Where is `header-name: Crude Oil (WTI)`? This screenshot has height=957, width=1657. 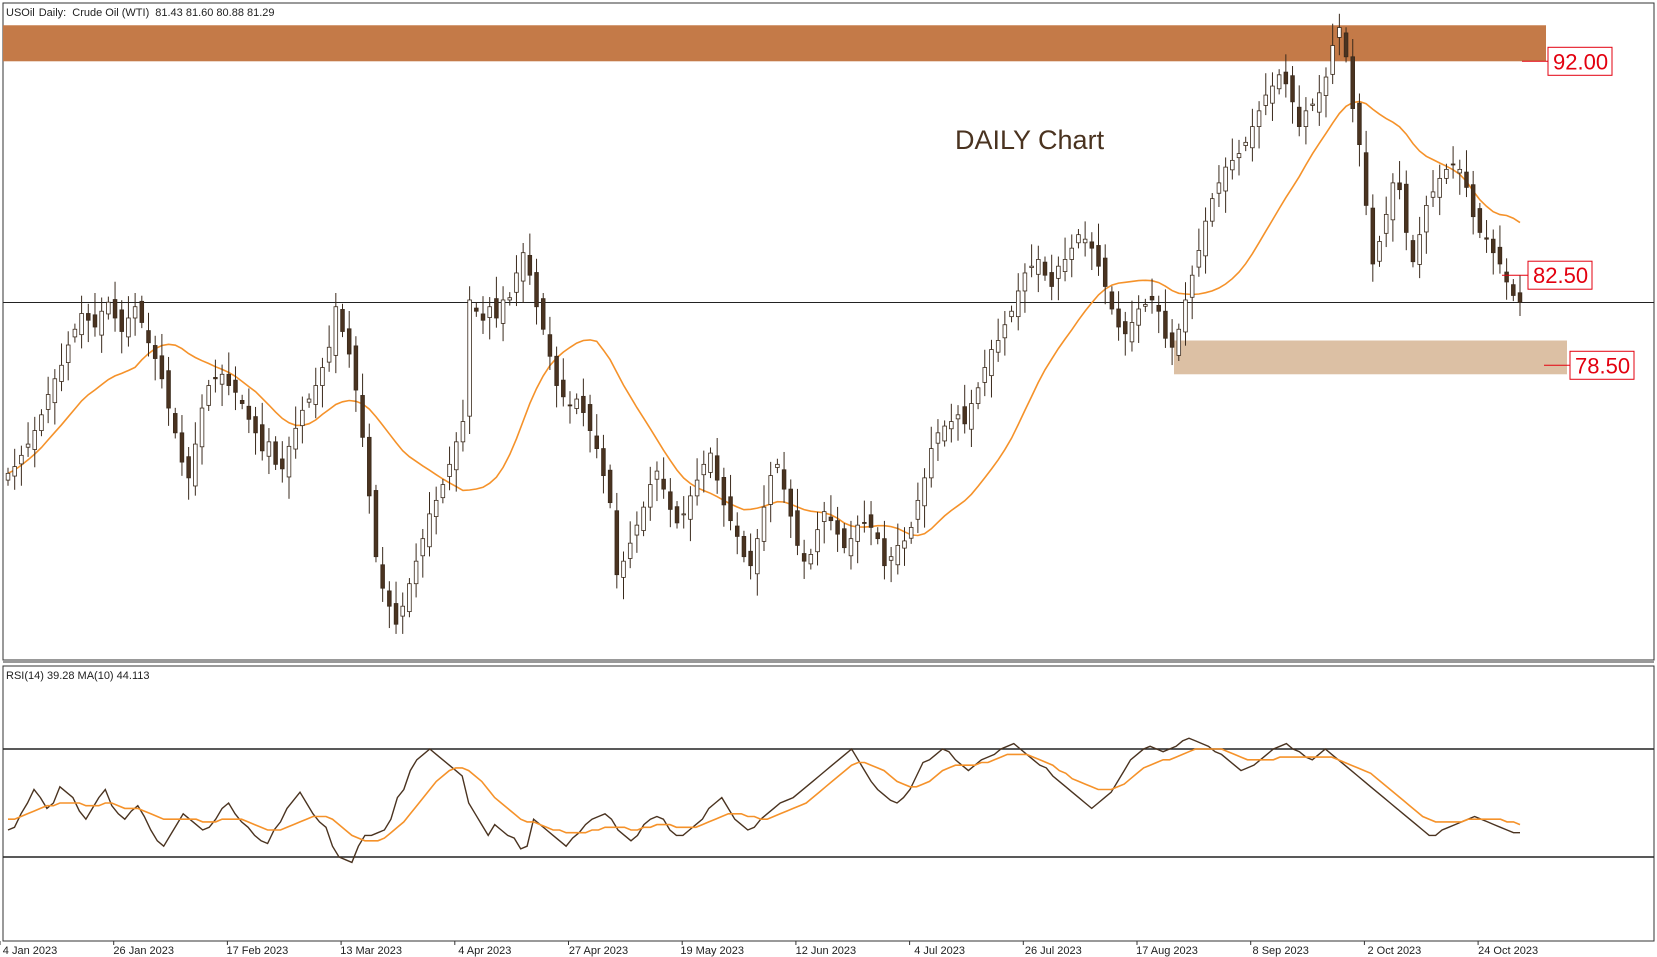
header-name: Crude Oil (WTI) is located at coordinates (110, 13).